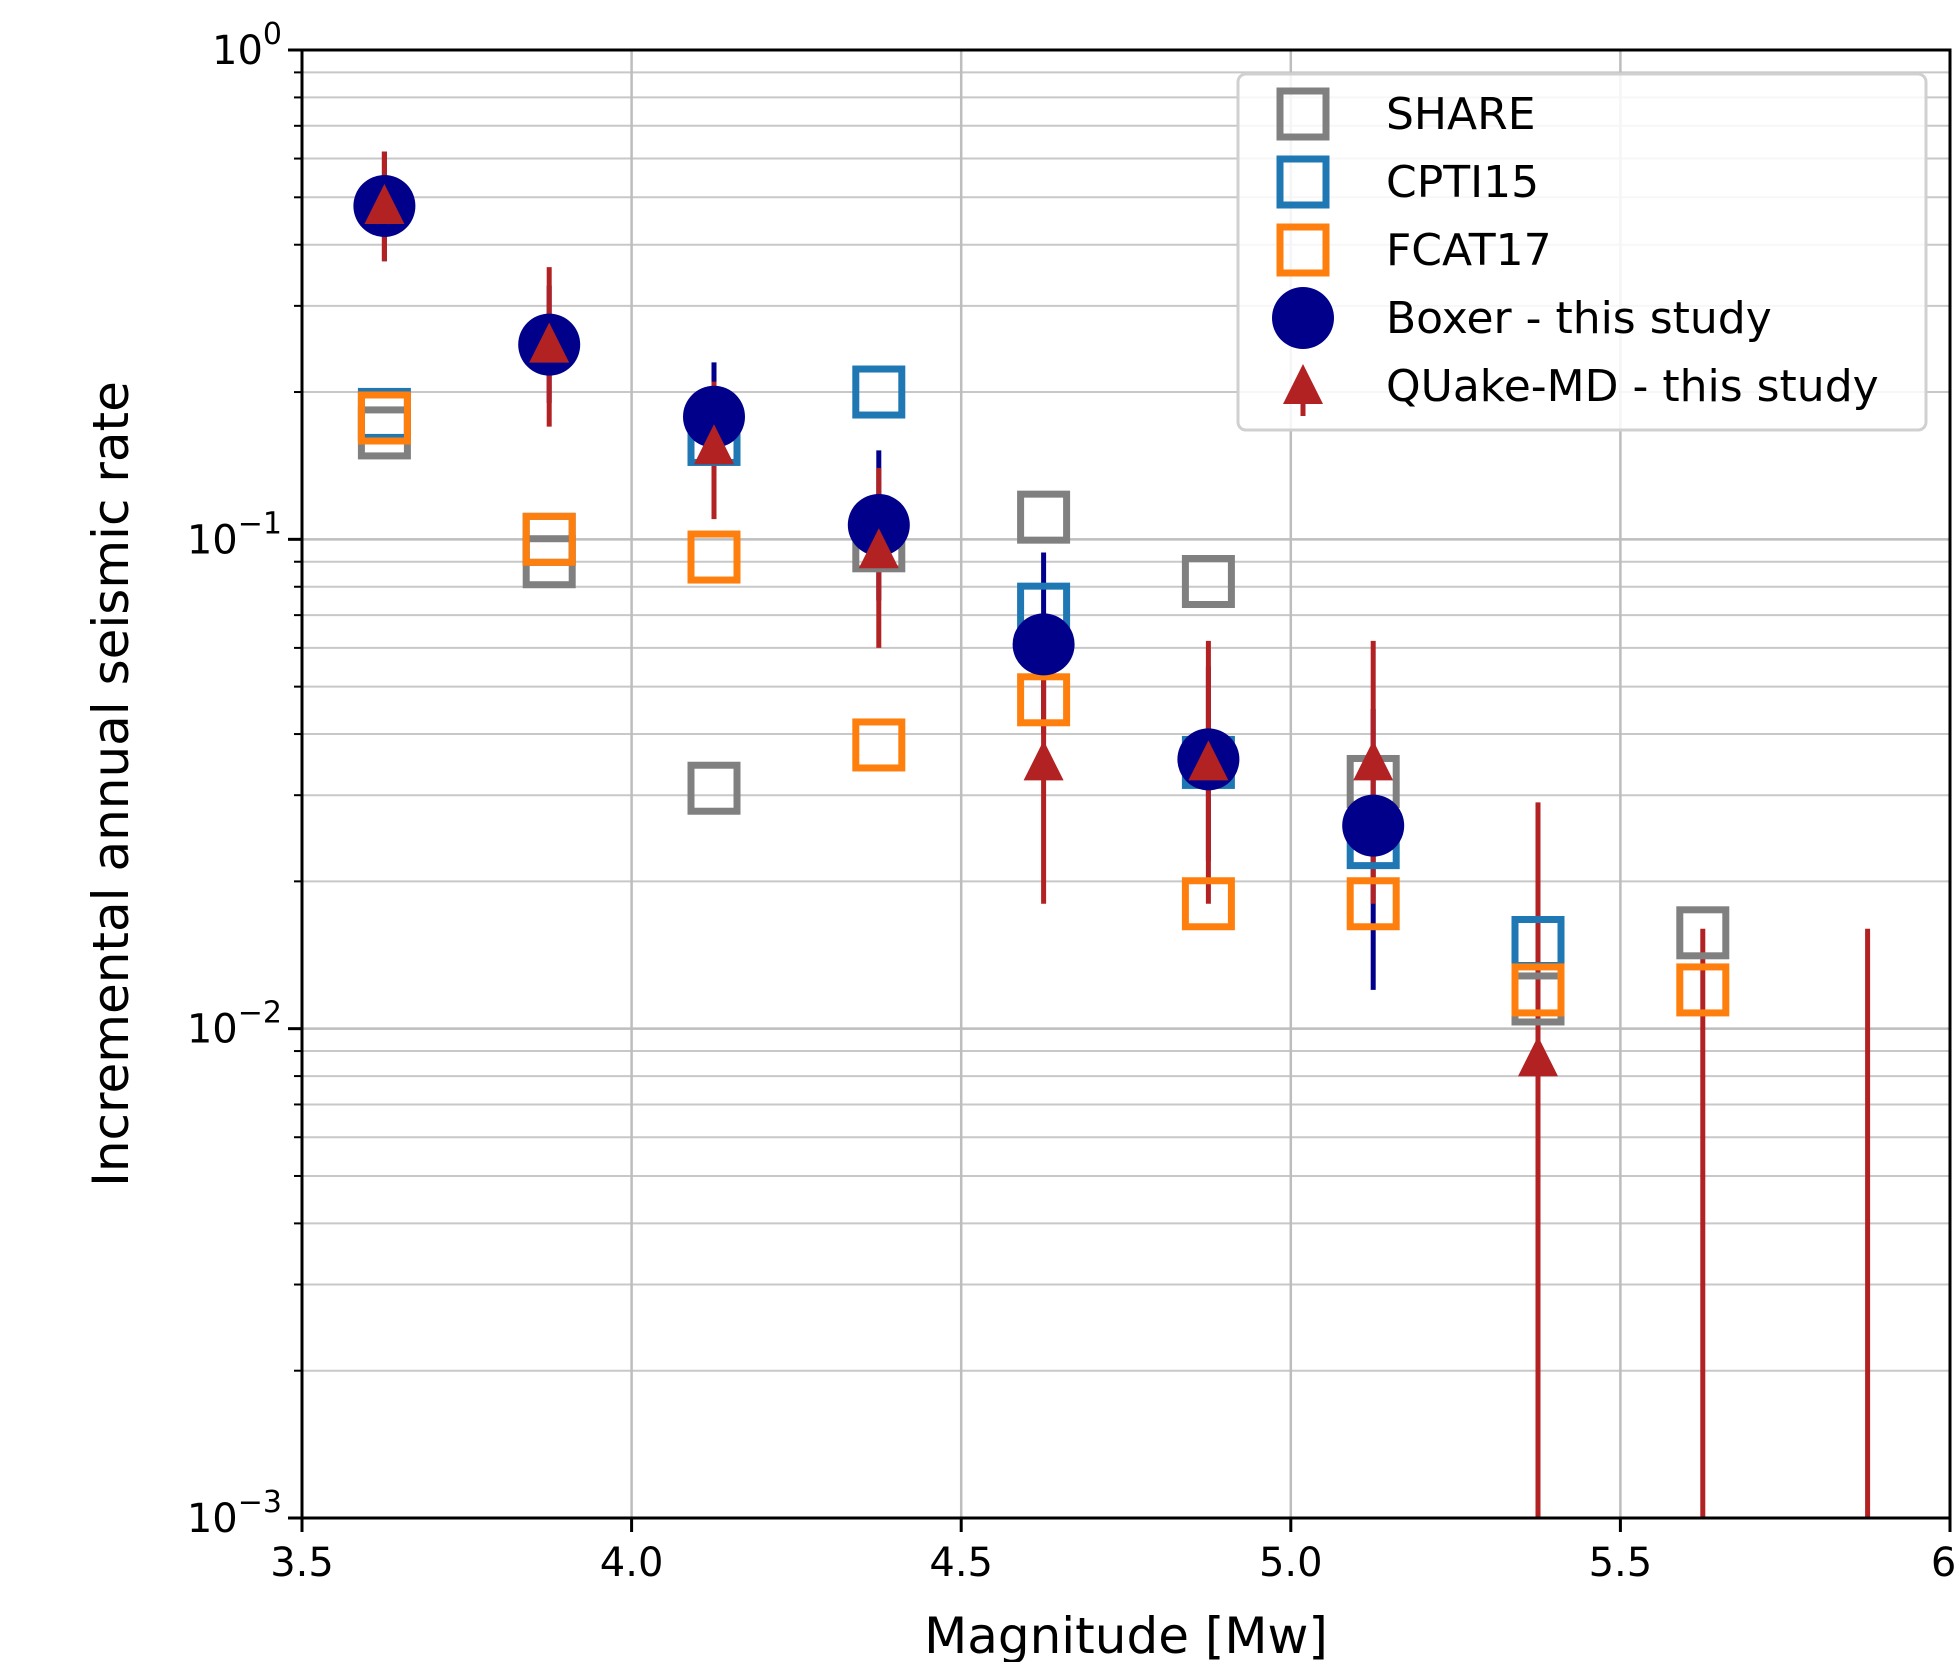 Image resolution: width=1954 pixels, height=1662 pixels. What do you see at coordinates (260, 523) in the screenshot?
I see `y-tick-label-exponent: −1` at bounding box center [260, 523].